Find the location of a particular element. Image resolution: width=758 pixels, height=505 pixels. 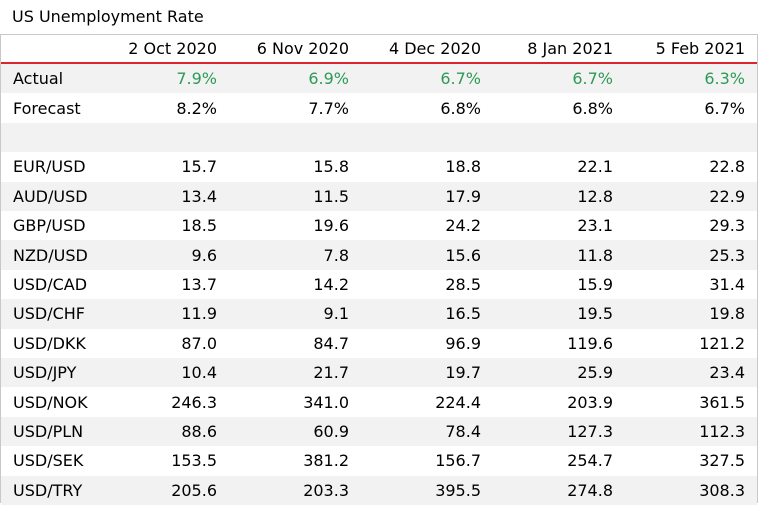

table-cell: 205.6 is located at coordinates (194, 490).